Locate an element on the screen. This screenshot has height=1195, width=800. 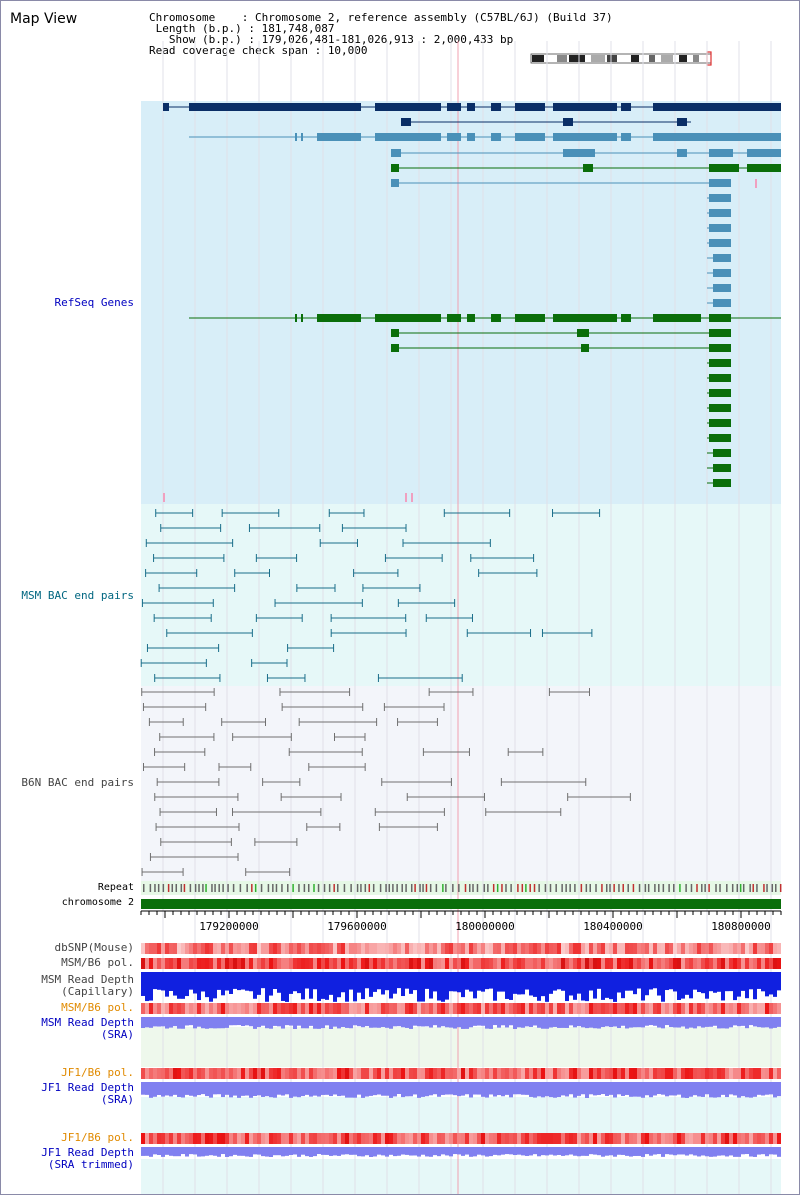
gene-row-5-exon is located at coordinates (588, 168).